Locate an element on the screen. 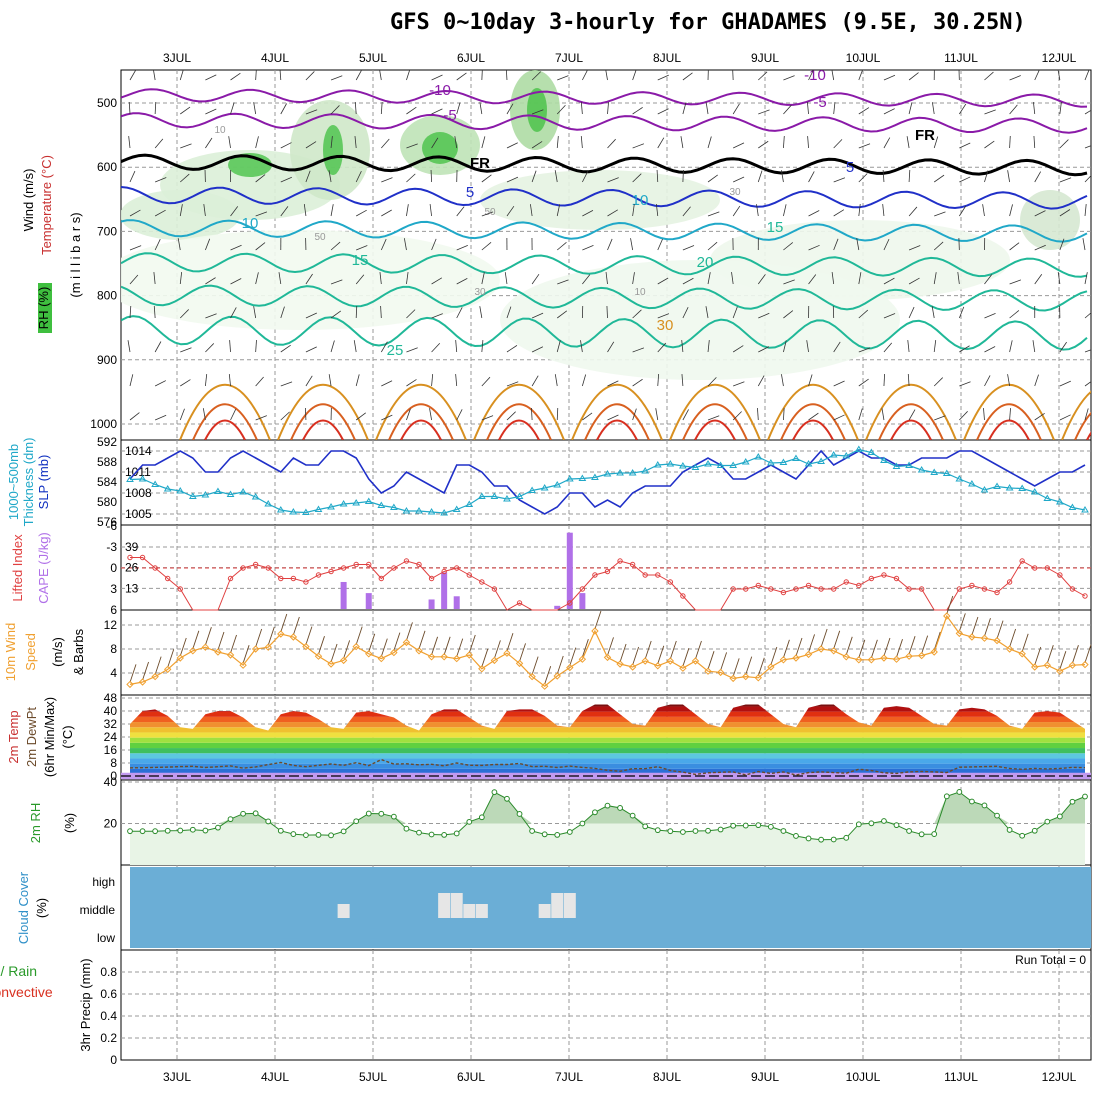 Image resolution: width=1100 pixels, height=1100 pixels. rh-area-light is located at coordinates (607, 828).